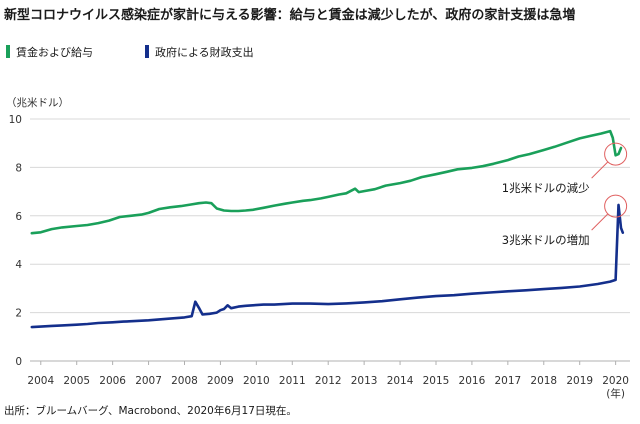  I want to click on x-tick-label-2013: 2013, so click(364, 381).